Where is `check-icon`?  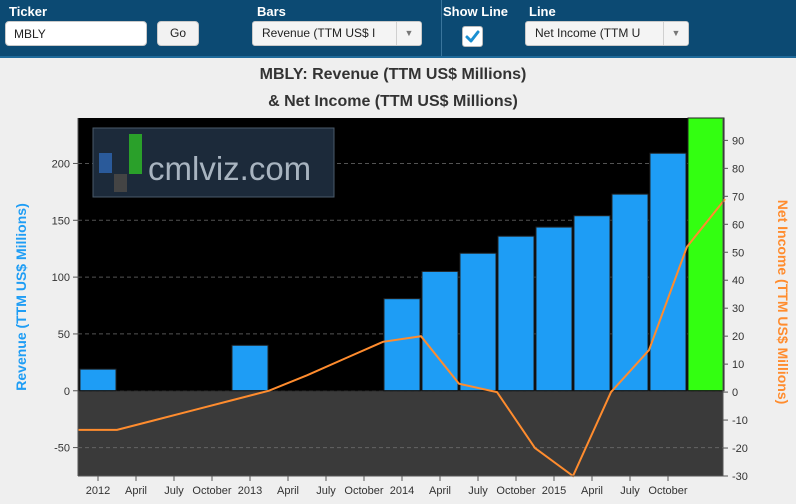 check-icon is located at coordinates (472, 36).